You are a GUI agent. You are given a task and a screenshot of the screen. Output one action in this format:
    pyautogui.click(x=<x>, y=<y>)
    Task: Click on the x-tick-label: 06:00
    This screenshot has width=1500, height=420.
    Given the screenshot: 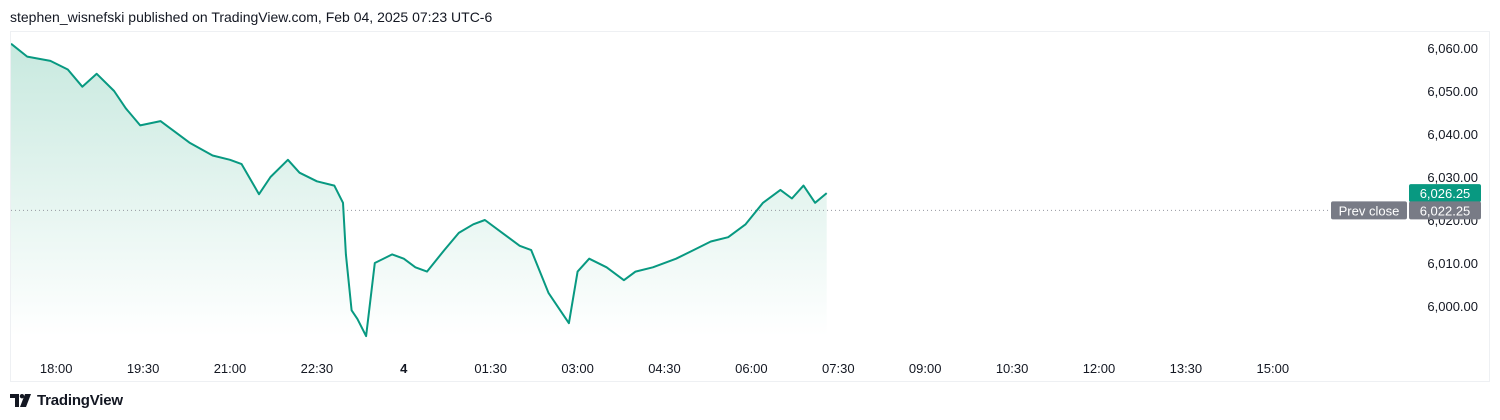 What is the action you would take?
    pyautogui.click(x=751, y=368)
    